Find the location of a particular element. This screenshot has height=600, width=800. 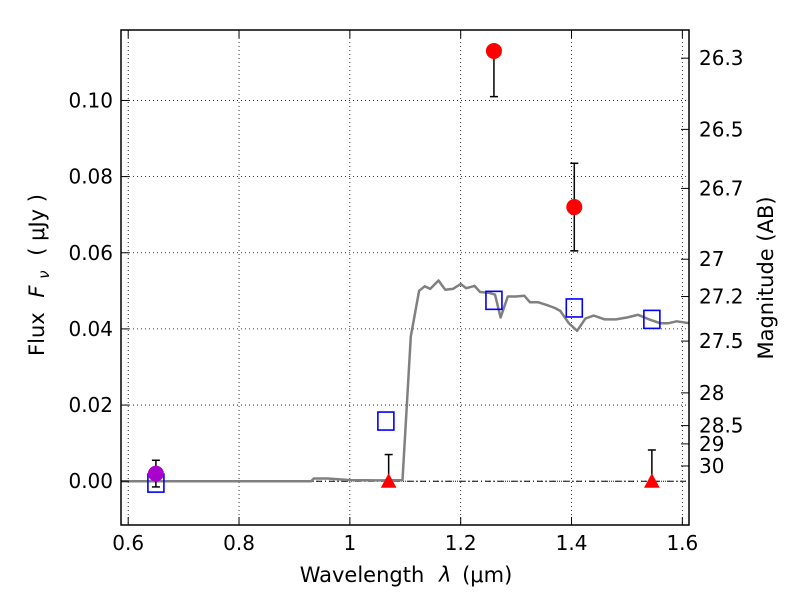

x-axis-unit: (μm) is located at coordinates (487, 575).